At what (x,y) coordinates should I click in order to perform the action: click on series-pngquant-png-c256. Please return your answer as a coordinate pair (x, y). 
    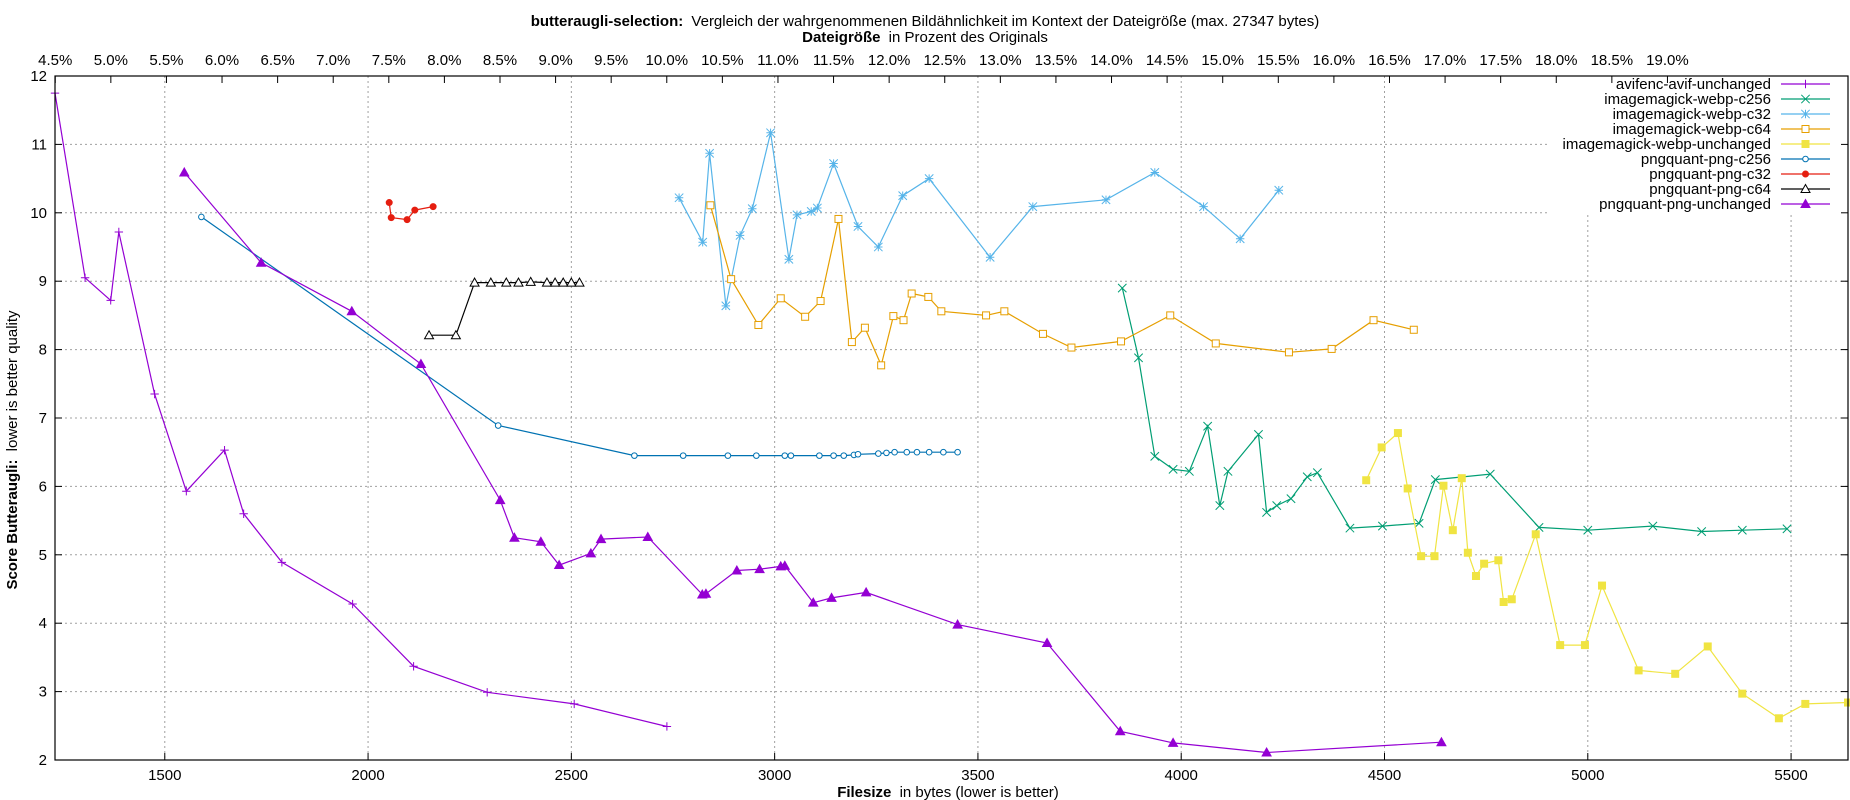
    Looking at the image, I should click on (579, 336).